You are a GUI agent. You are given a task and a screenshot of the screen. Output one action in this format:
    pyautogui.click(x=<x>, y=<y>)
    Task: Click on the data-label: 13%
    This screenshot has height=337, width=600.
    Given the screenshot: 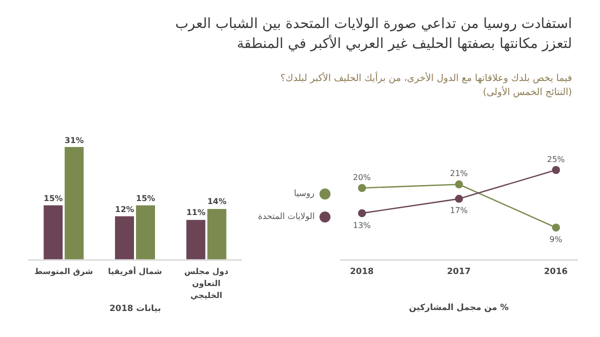 What is the action you would take?
    pyautogui.click(x=362, y=225)
    